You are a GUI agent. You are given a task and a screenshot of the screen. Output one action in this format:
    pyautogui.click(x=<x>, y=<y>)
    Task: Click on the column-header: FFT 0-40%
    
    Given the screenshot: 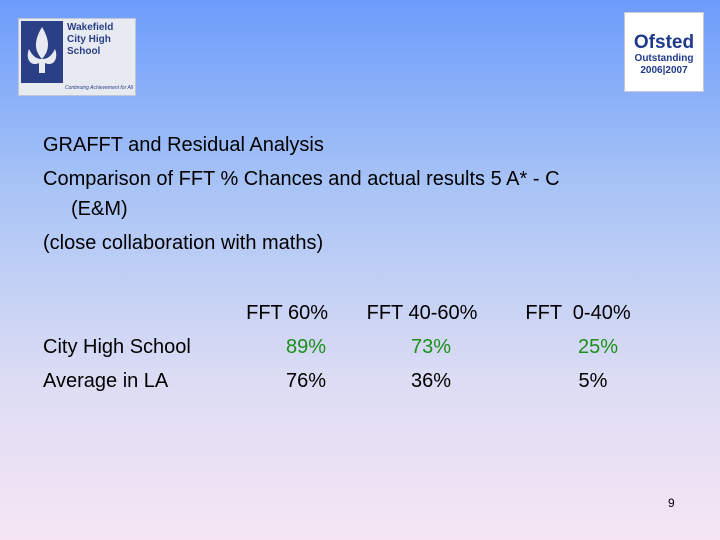 What is the action you would take?
    pyautogui.click(x=578, y=313)
    